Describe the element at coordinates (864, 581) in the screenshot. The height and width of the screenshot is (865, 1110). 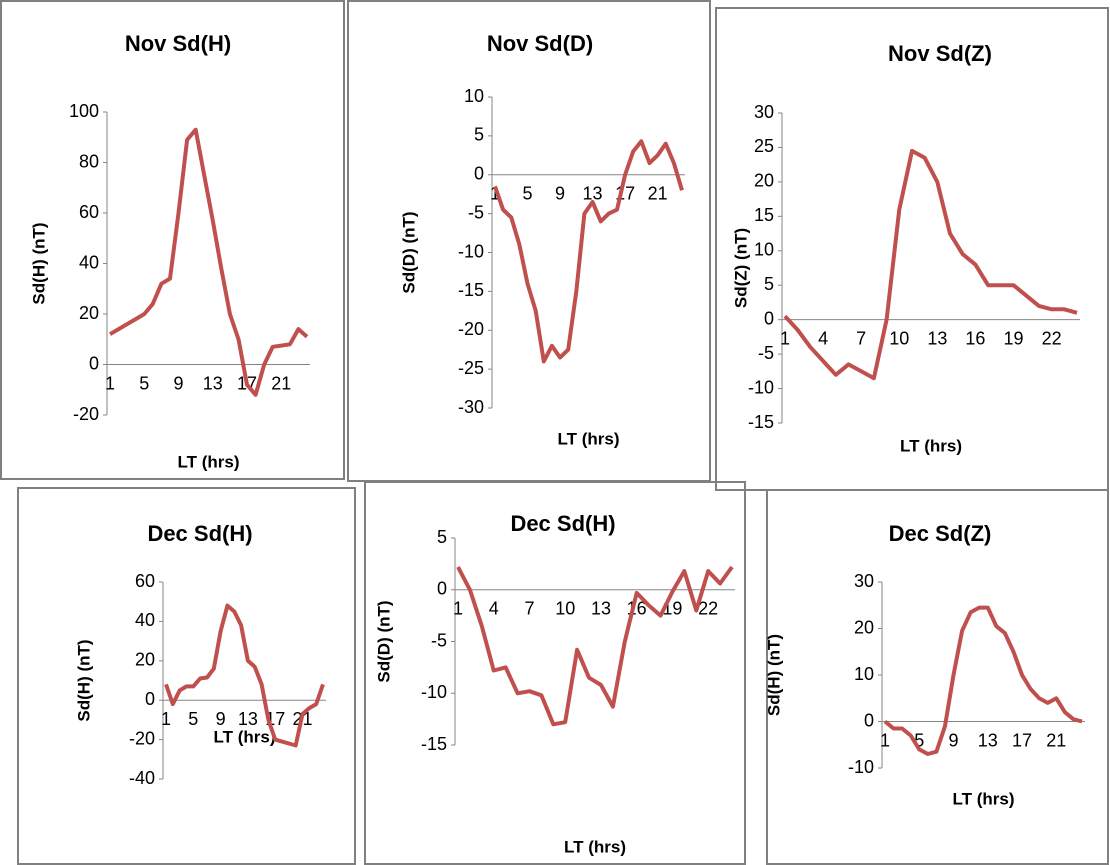
I see `y-tick-label: 30` at that location.